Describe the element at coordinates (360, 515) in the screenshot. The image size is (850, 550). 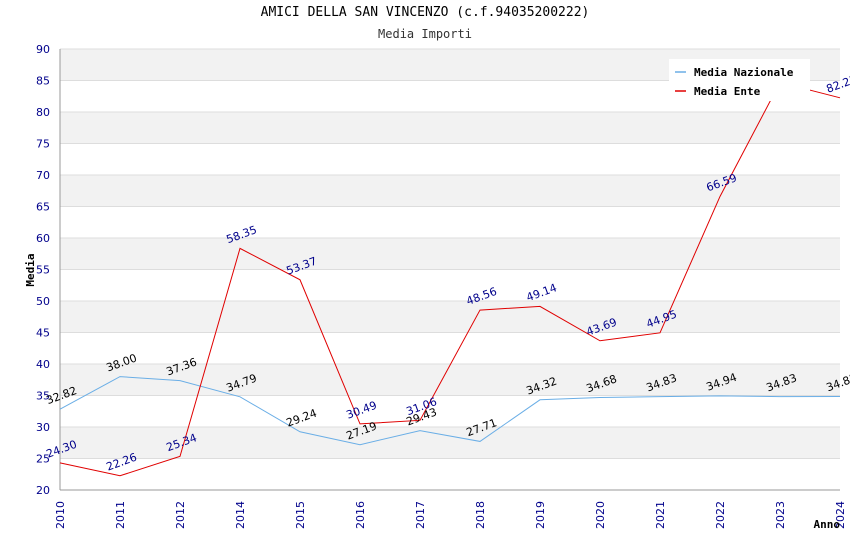
I see `x-tick-label: 2016` at that location.